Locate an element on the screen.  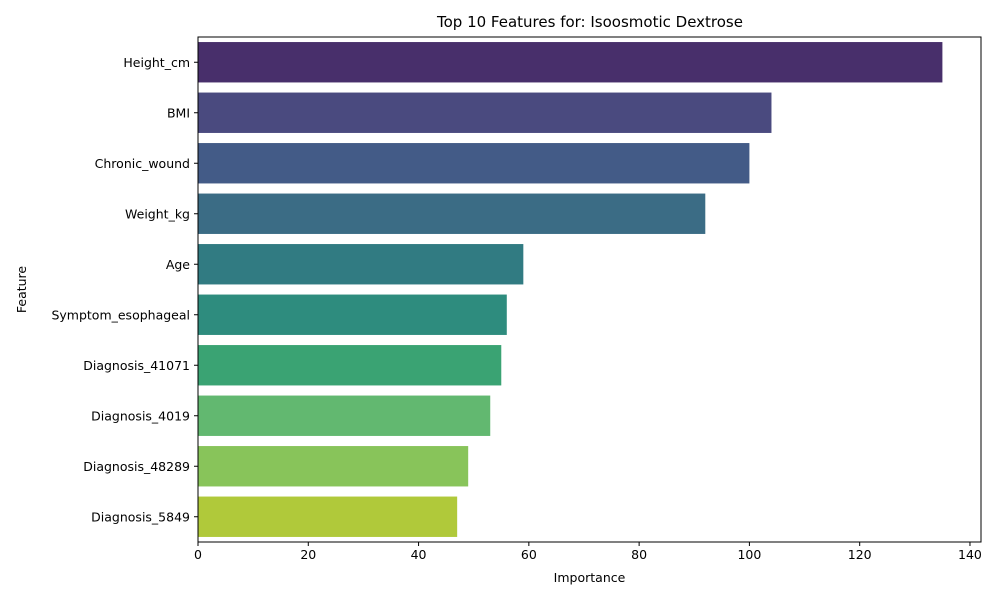
x-tick-label: 60 is located at coordinates (529, 554).